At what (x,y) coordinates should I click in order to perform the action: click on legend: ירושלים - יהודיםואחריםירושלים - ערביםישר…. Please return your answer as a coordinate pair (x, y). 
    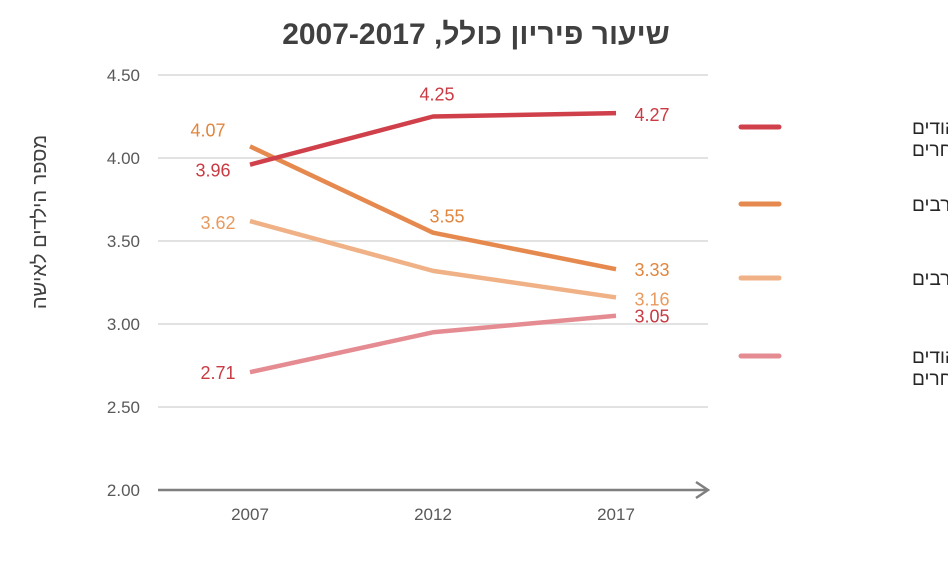
    Looking at the image, I should click on (843, 254).